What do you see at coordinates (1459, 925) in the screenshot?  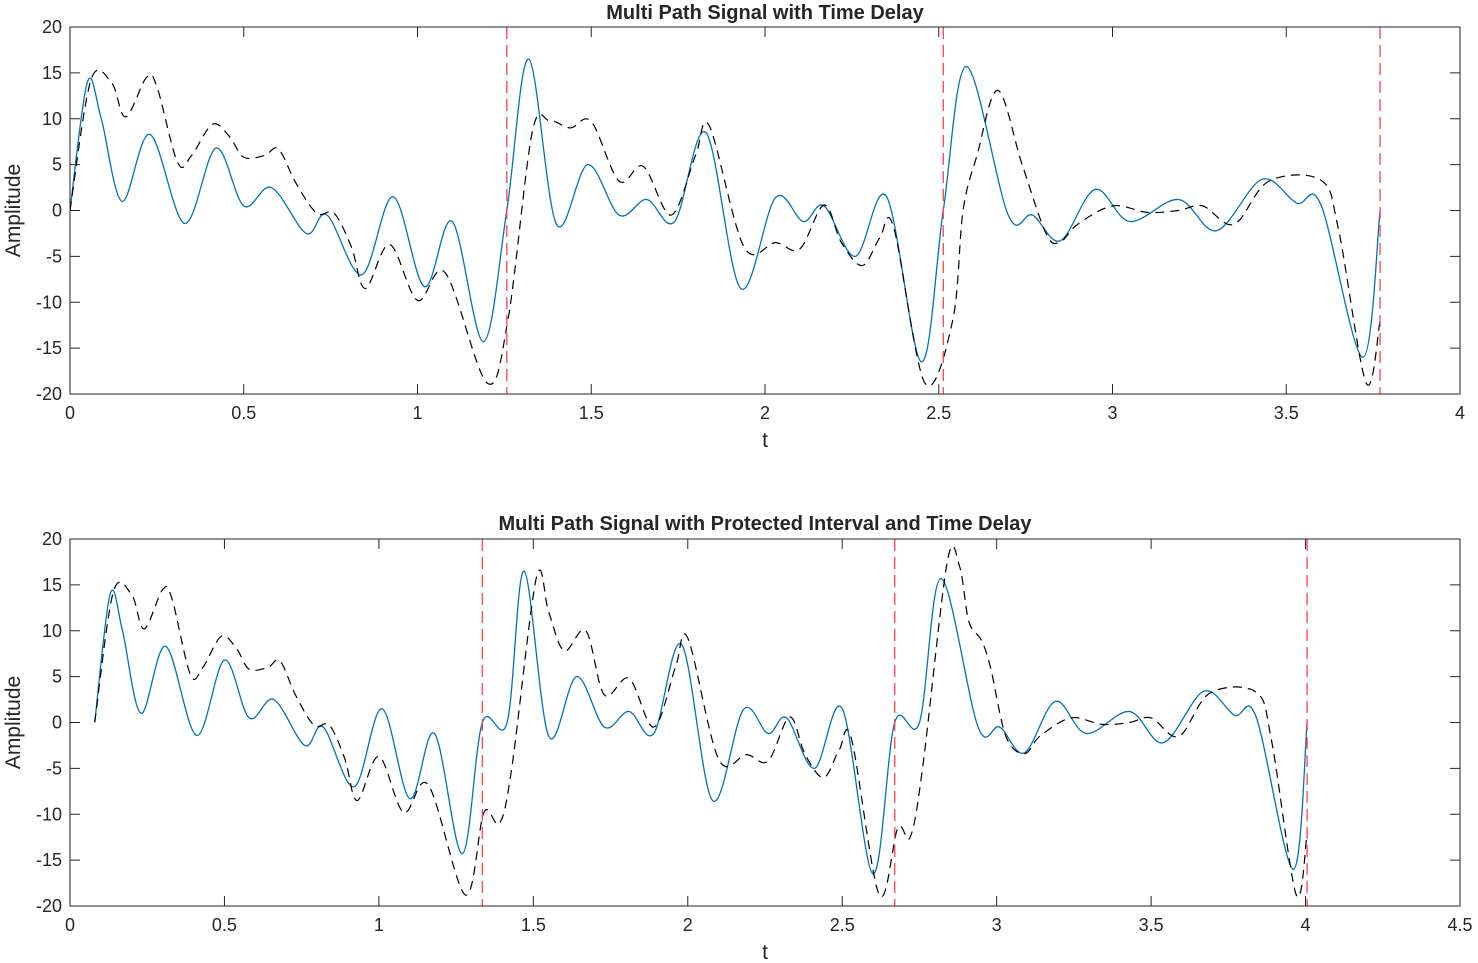 I see `x-tick-label: 4.5` at bounding box center [1459, 925].